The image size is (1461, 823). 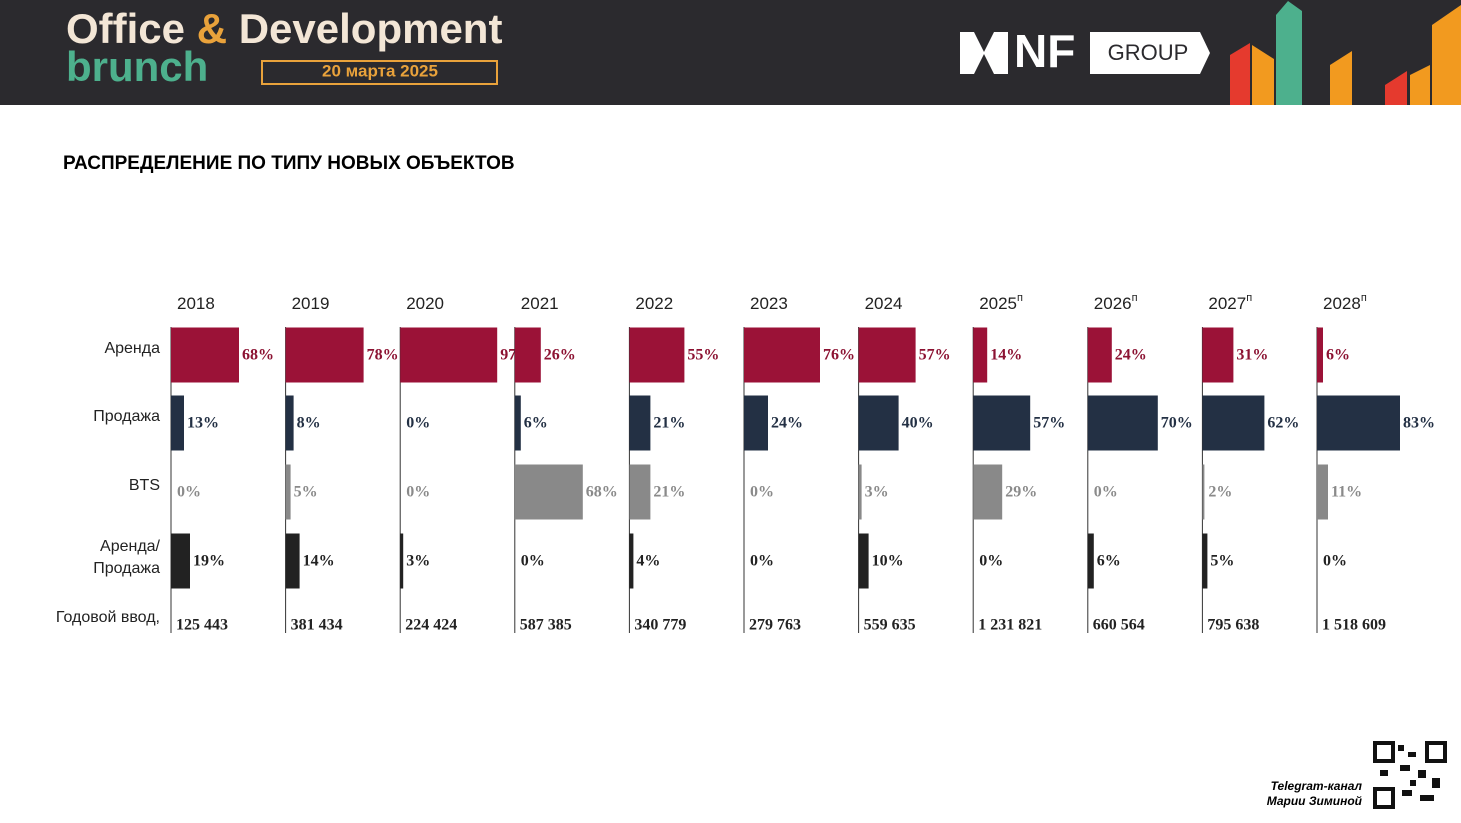 What do you see at coordinates (108, 617) in the screenshot?
I see `totals-label: Годовой ввод,` at bounding box center [108, 617].